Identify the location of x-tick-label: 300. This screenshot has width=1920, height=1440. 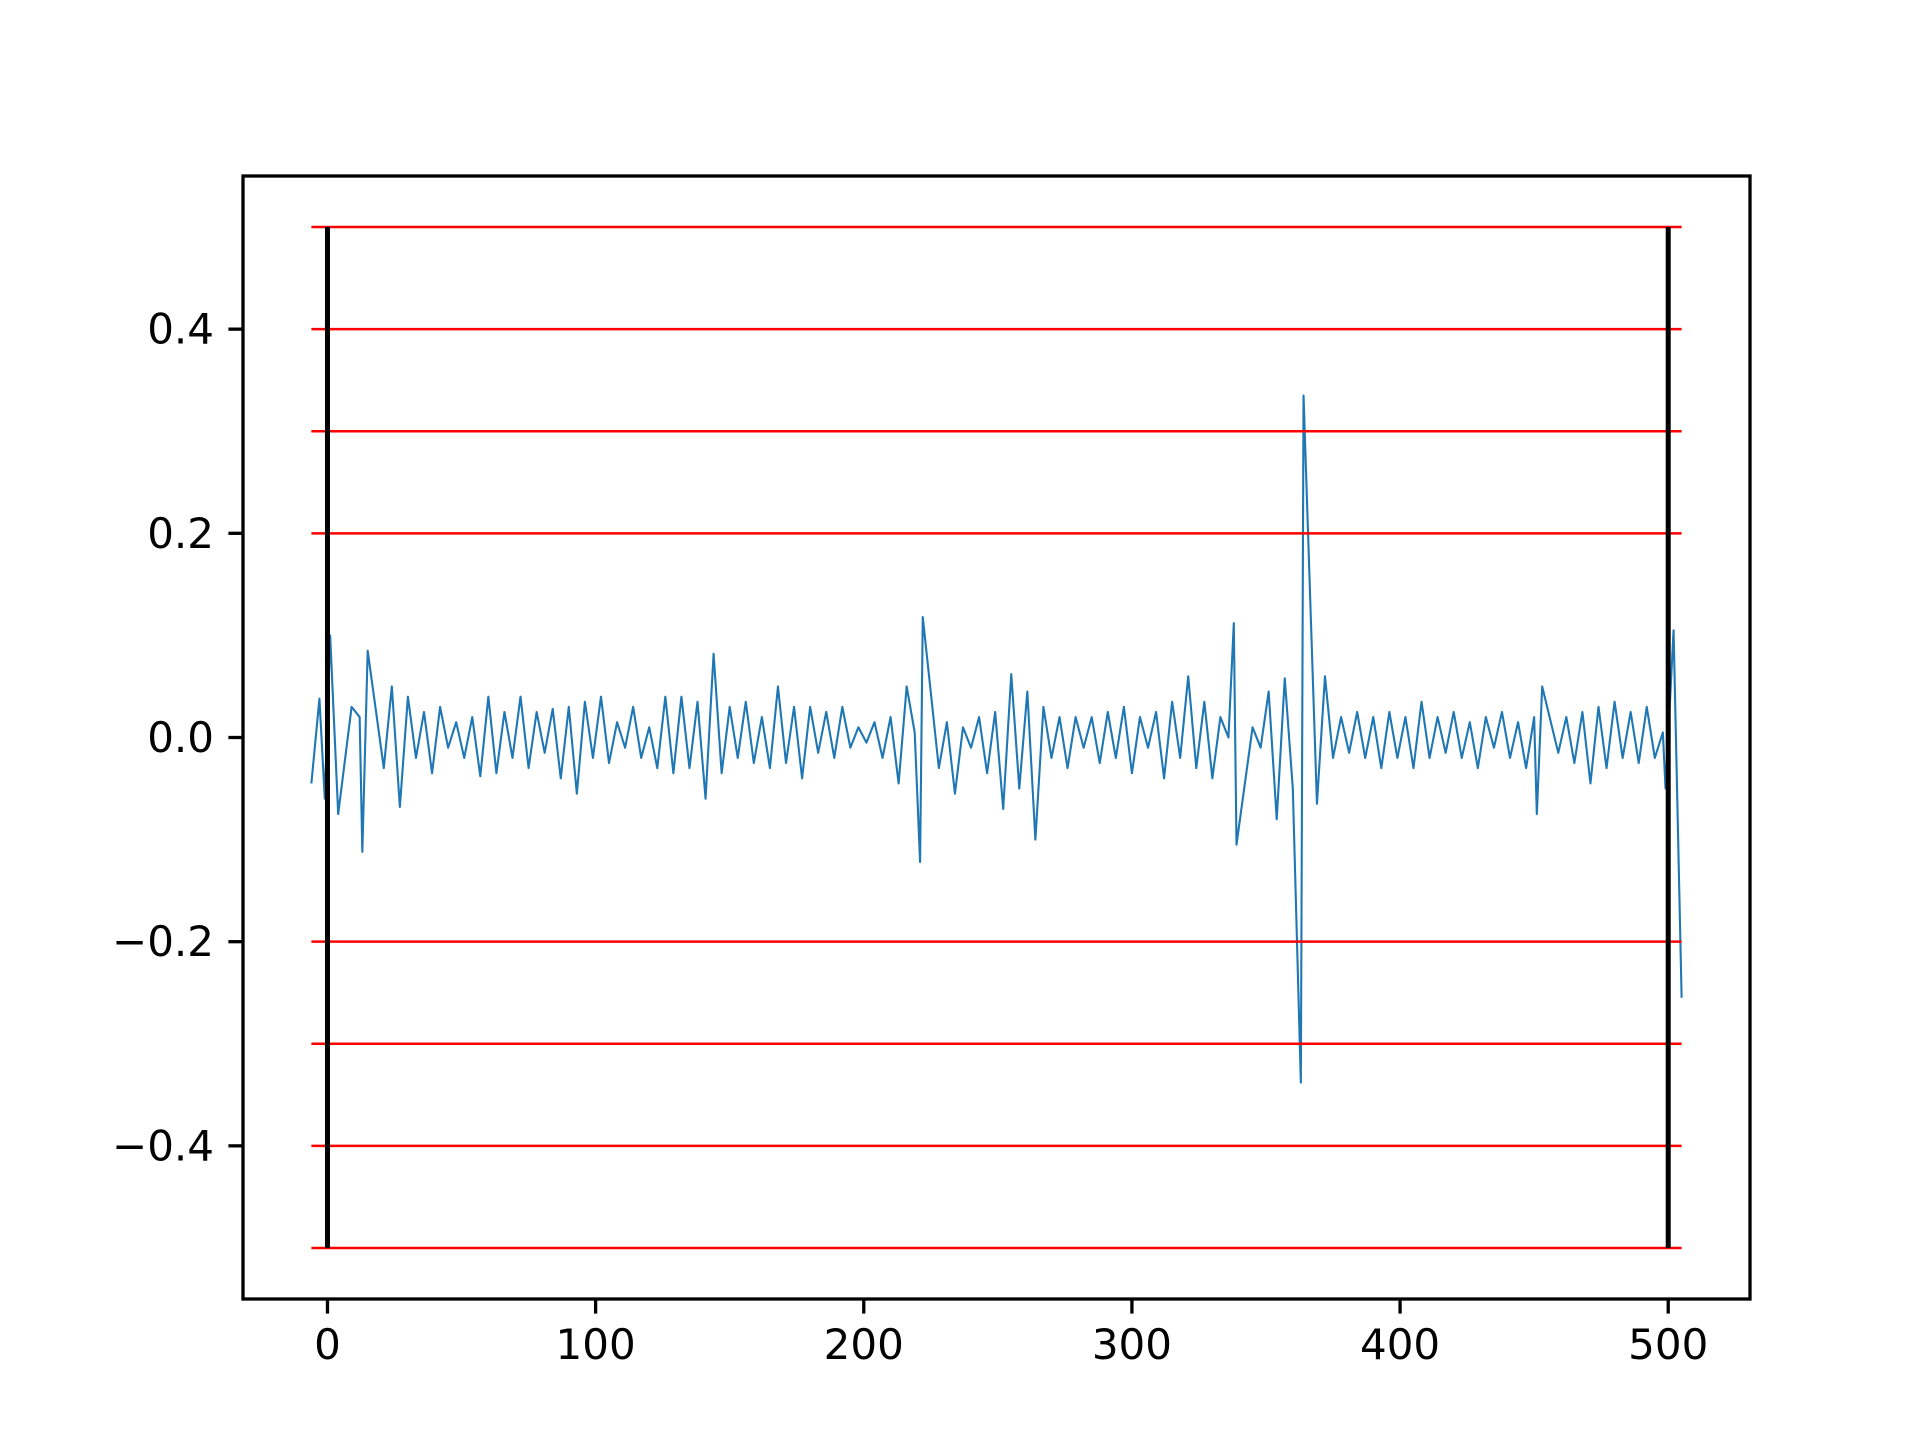
(1132, 1344).